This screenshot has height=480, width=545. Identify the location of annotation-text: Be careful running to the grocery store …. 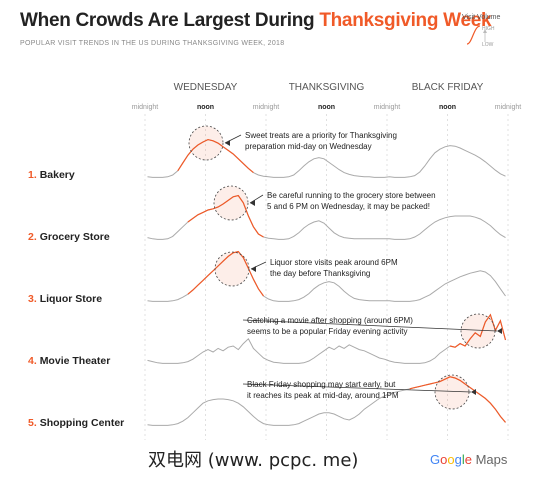
(351, 201).